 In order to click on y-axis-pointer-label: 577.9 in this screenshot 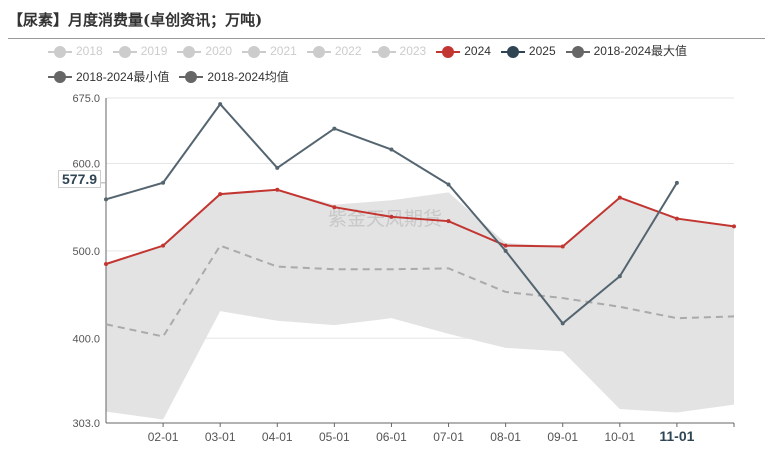, I will do `click(80, 179)`.